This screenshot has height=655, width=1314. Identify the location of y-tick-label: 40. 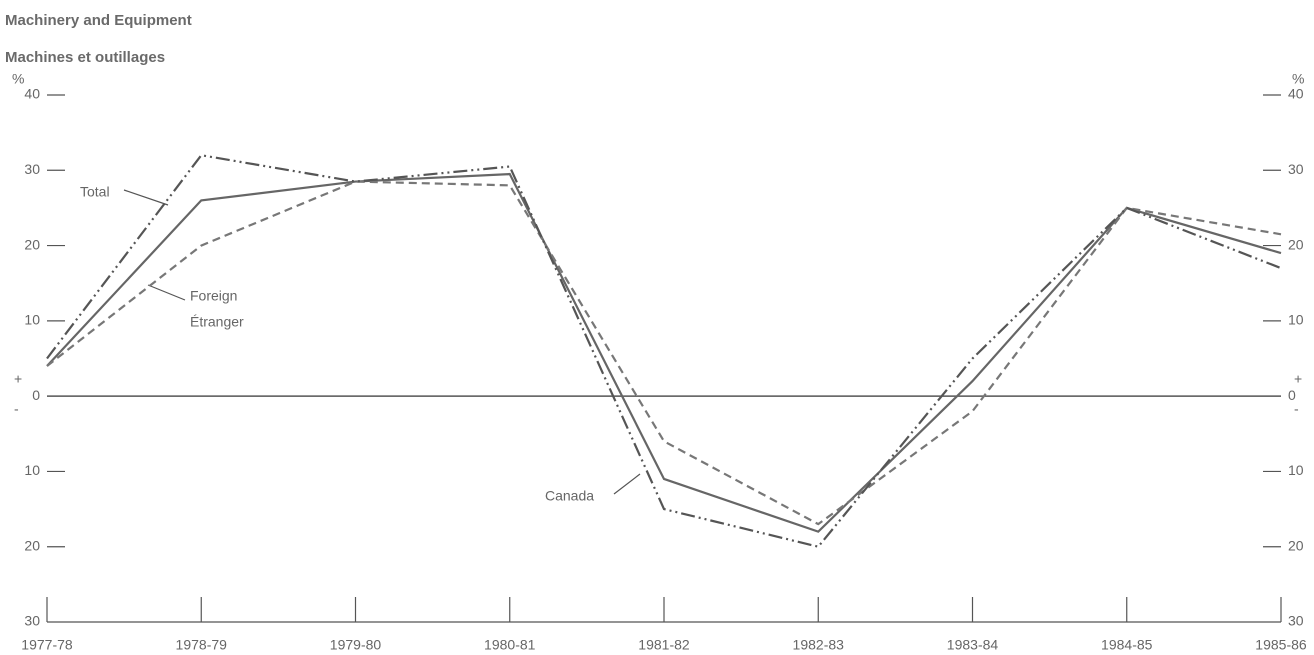
(32, 94).